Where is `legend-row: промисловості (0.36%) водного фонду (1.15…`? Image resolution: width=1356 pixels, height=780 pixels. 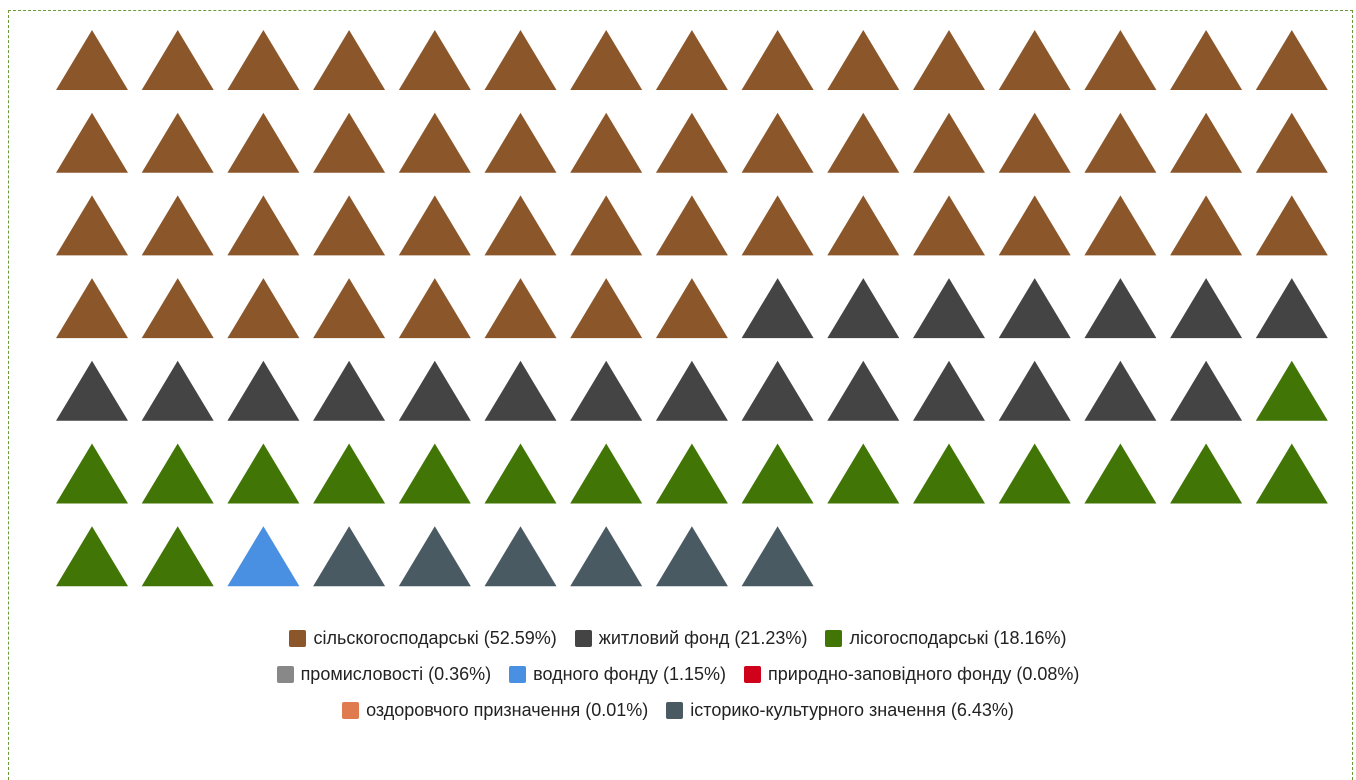 legend-row: промисловості (0.36%) водного фонду (1.15… is located at coordinates (678, 674).